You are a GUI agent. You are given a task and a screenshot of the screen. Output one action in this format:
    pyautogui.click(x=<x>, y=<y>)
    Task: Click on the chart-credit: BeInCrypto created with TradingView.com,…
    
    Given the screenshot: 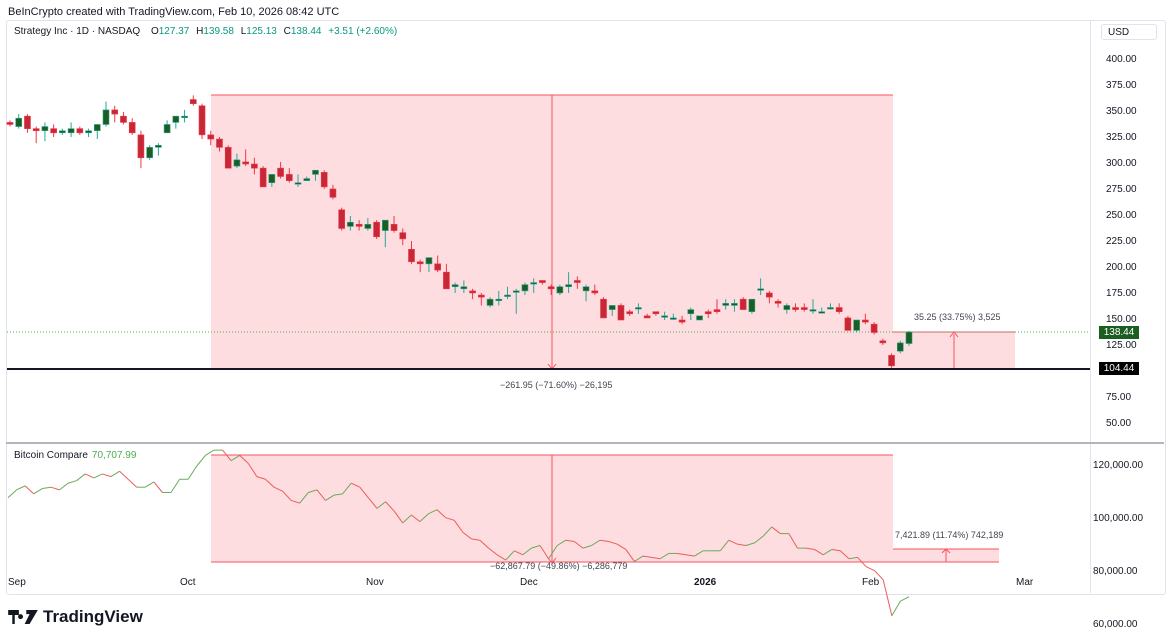 What is the action you would take?
    pyautogui.click(x=174, y=12)
    